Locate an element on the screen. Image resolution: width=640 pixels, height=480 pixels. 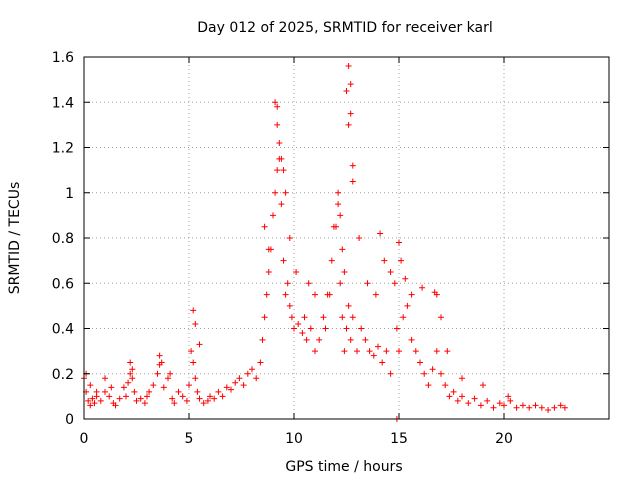
y-tick-label: 1.6 is located at coordinates (63, 58).